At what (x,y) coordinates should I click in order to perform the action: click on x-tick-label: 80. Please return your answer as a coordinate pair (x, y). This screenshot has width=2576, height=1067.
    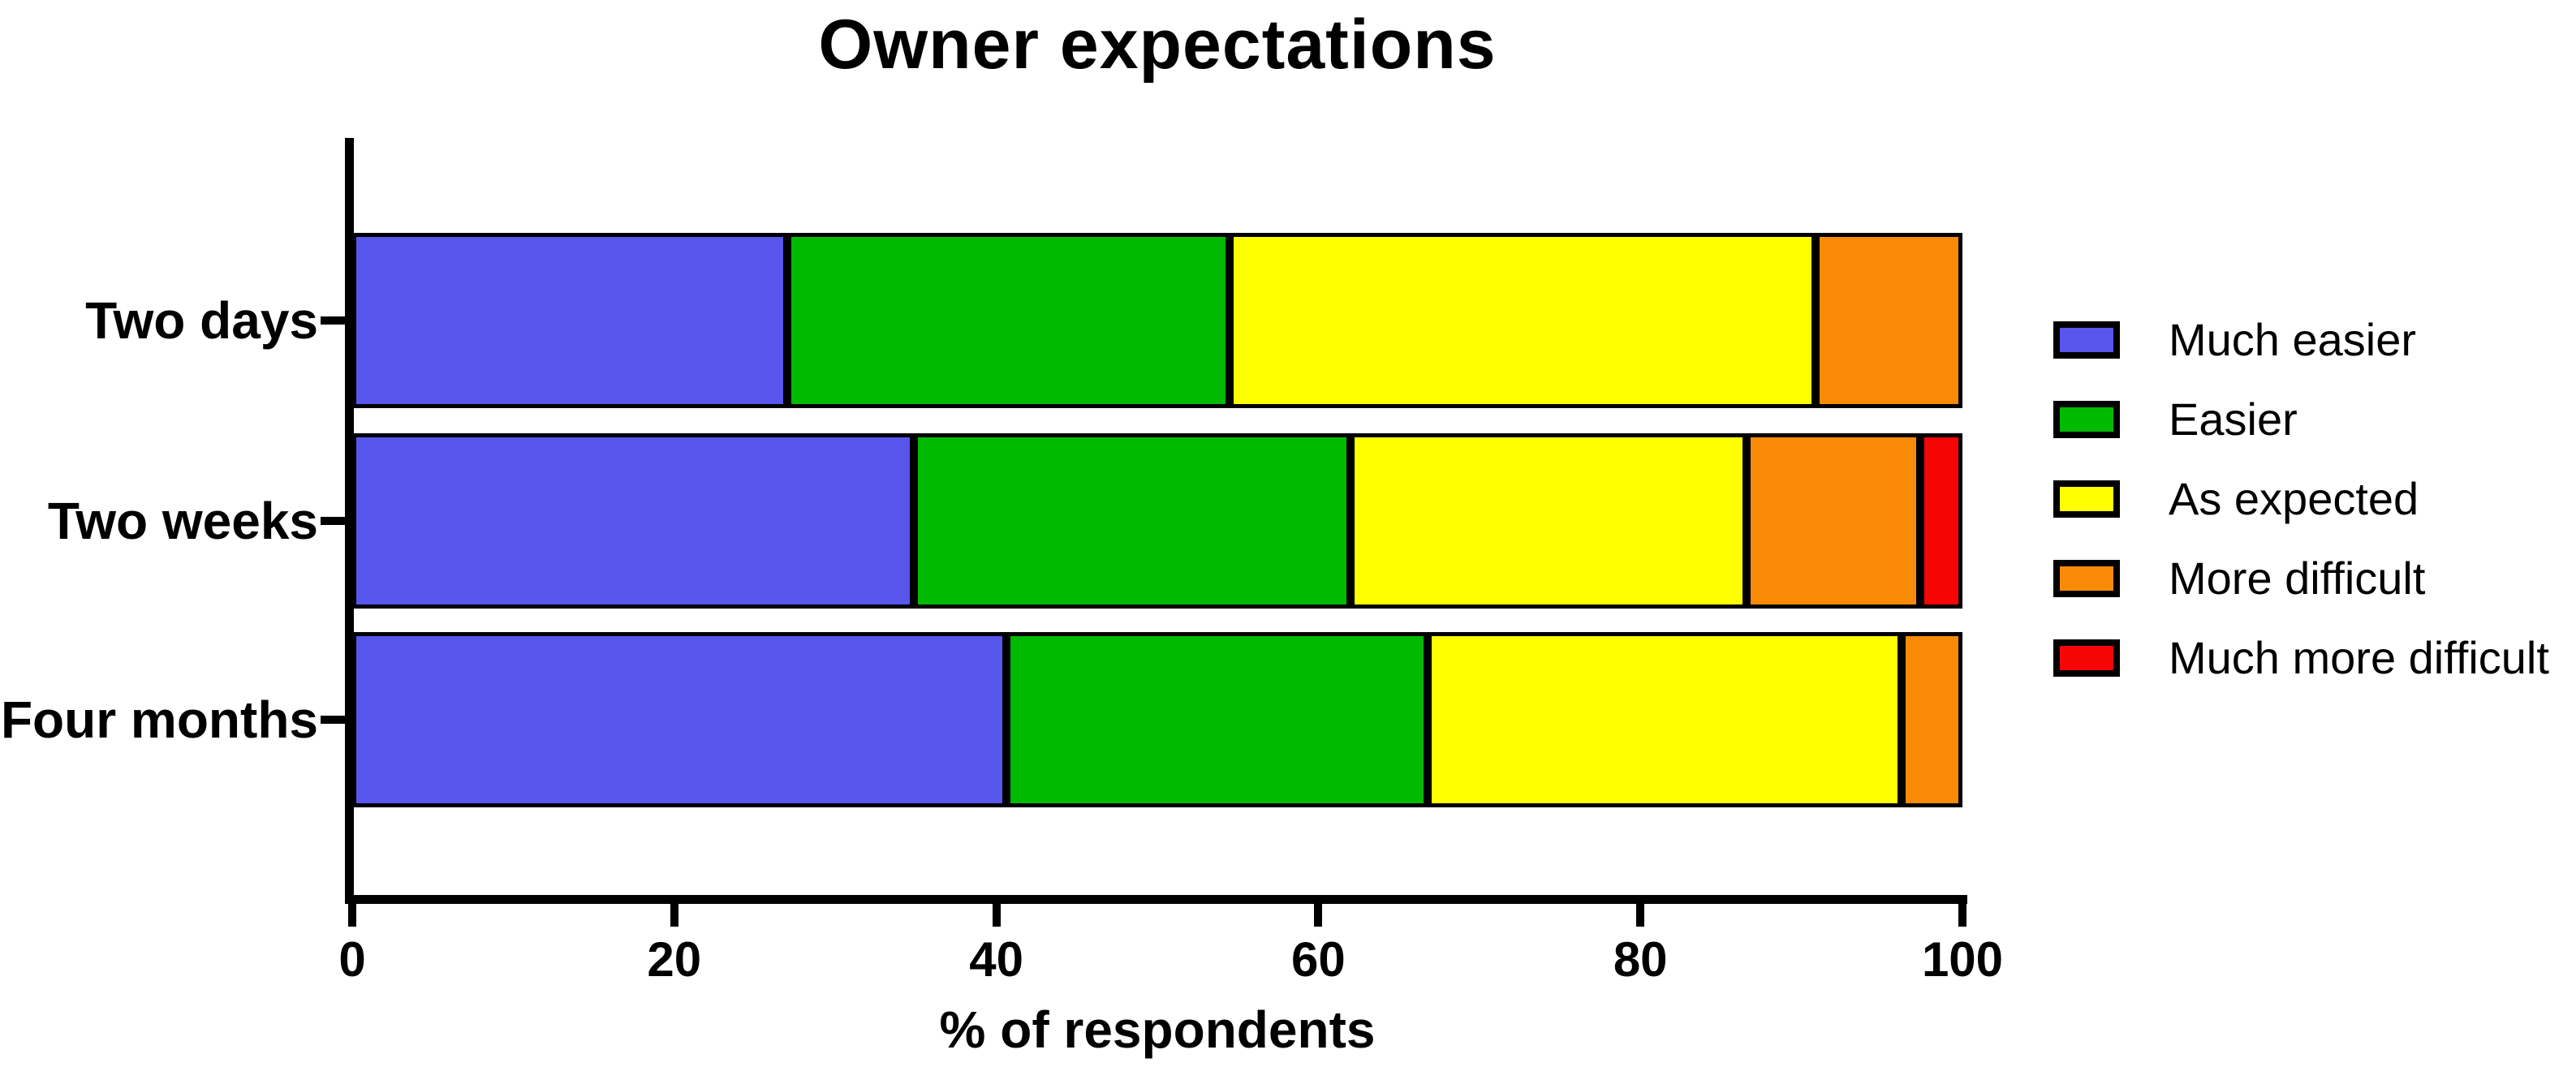
    Looking at the image, I should click on (1641, 959).